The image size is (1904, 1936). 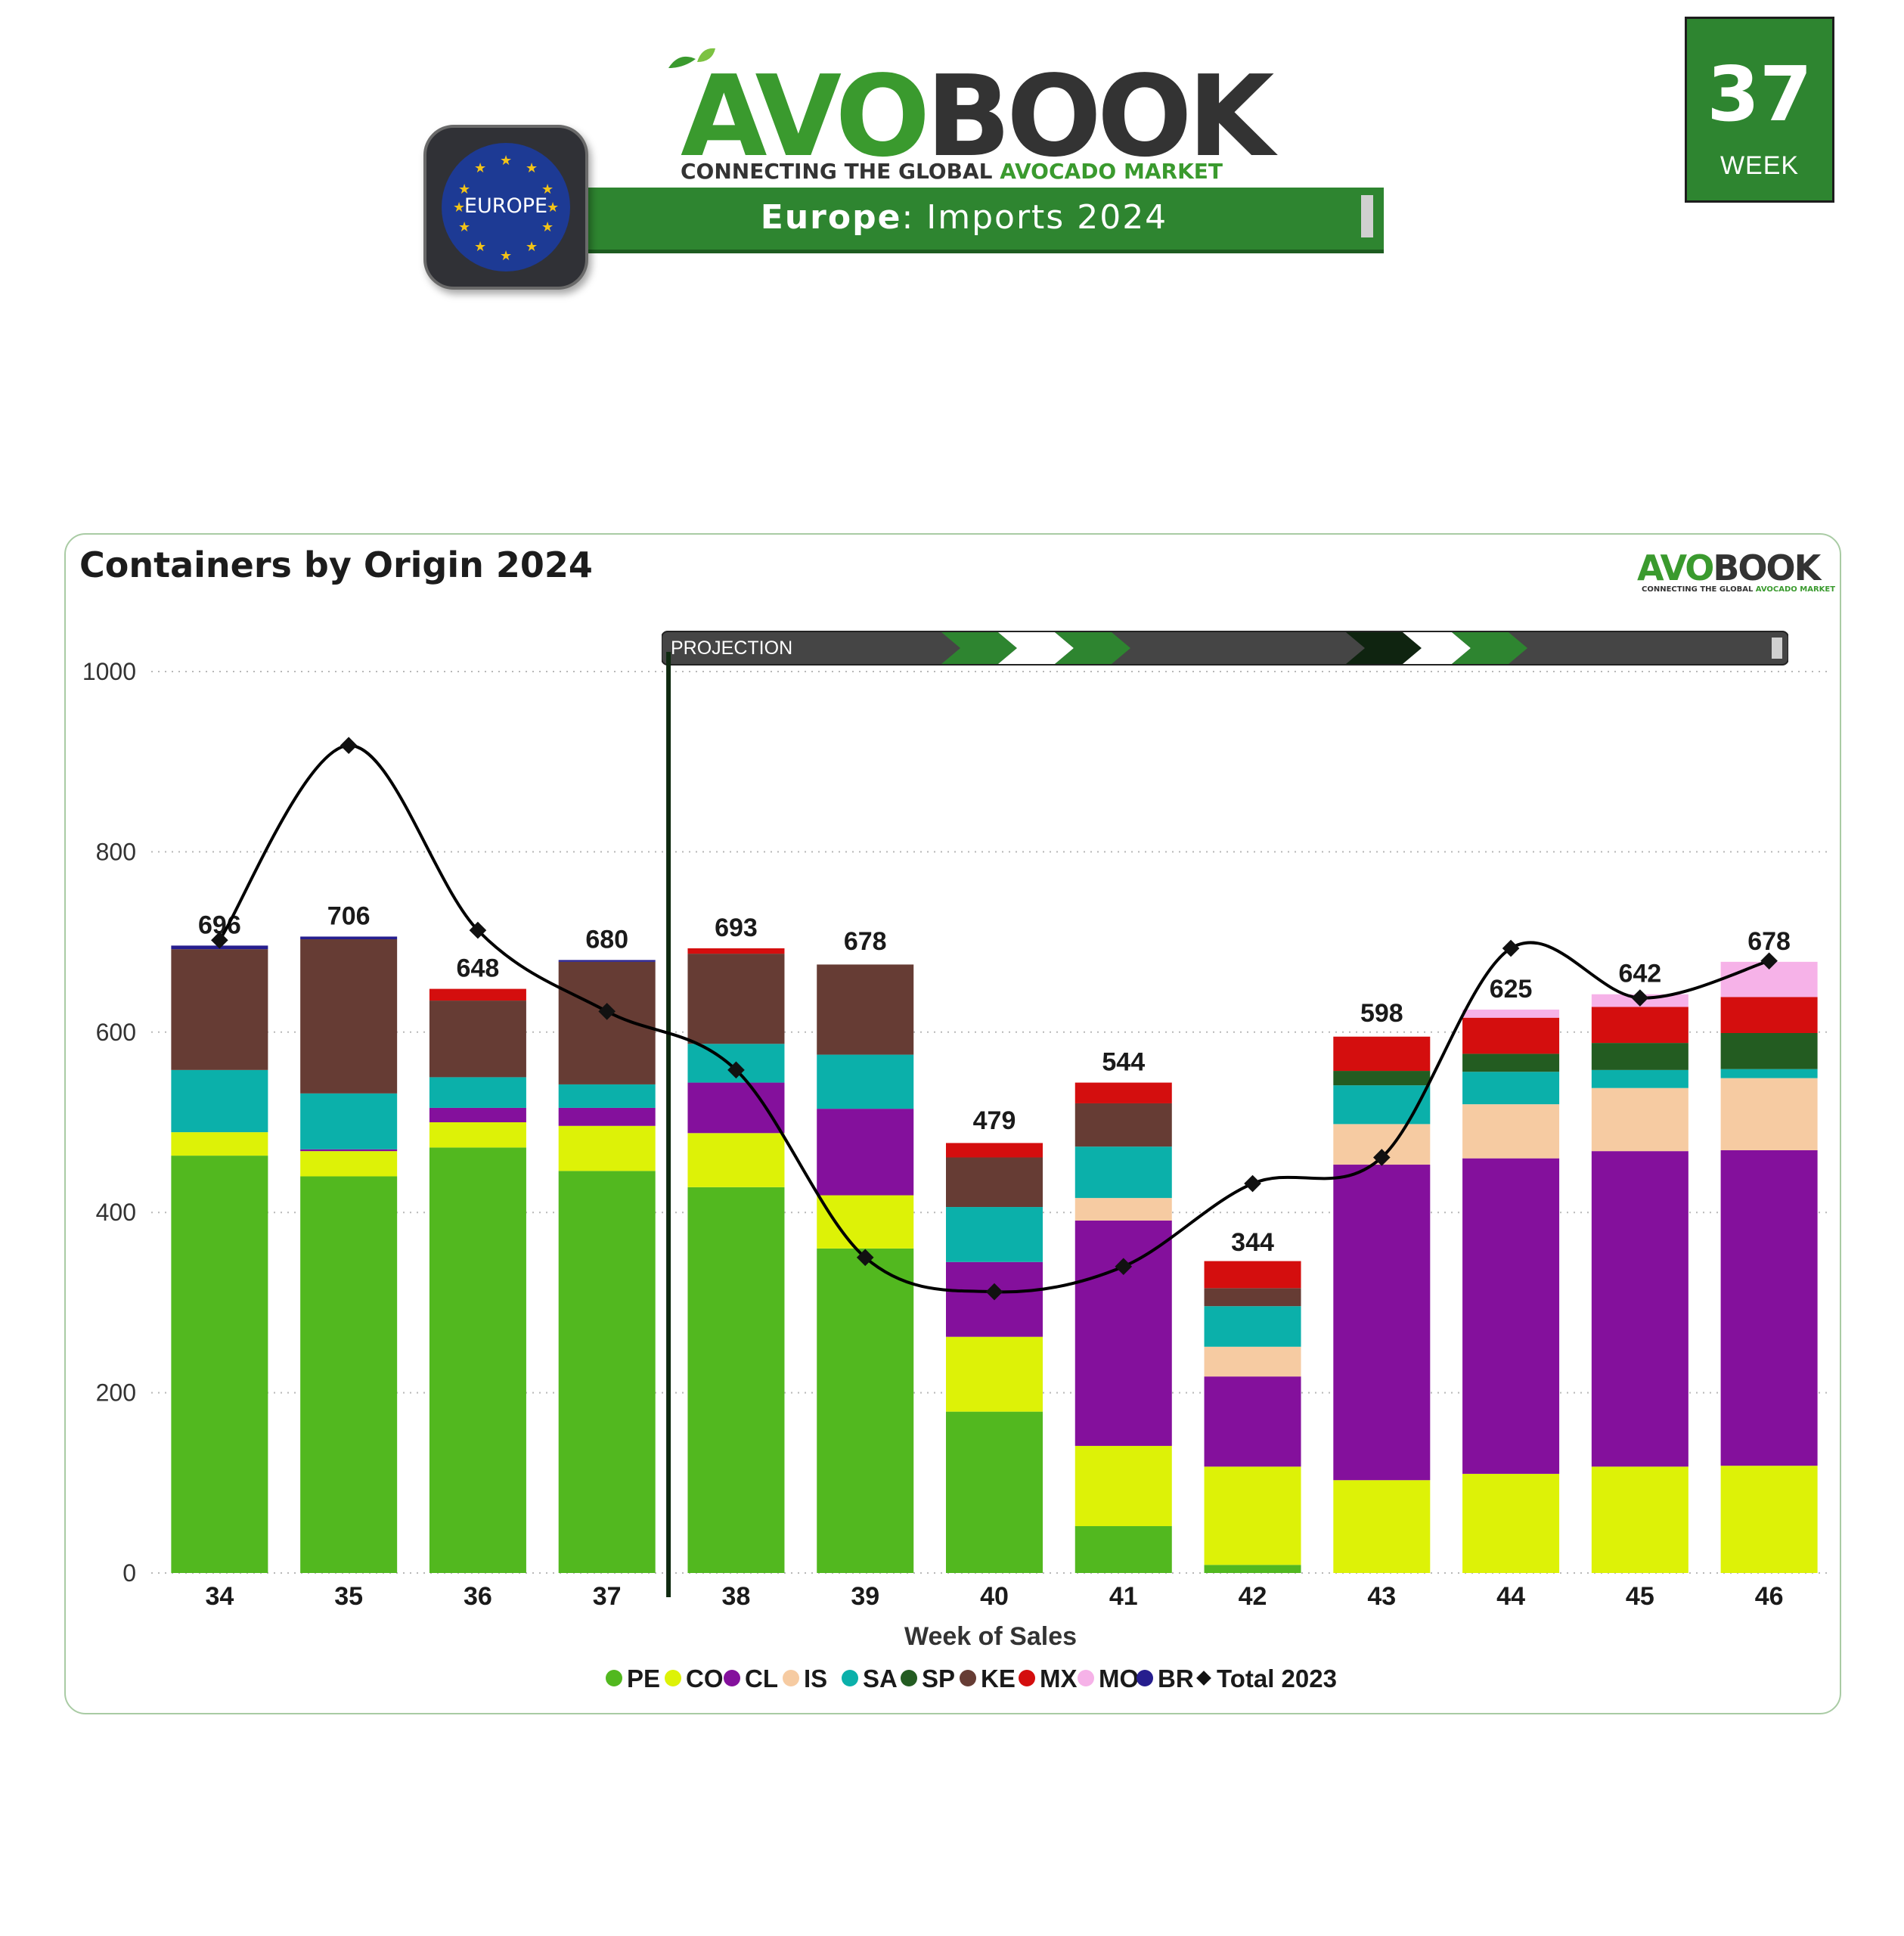 I want to click on x-tick-label: 38, so click(x=736, y=1596).